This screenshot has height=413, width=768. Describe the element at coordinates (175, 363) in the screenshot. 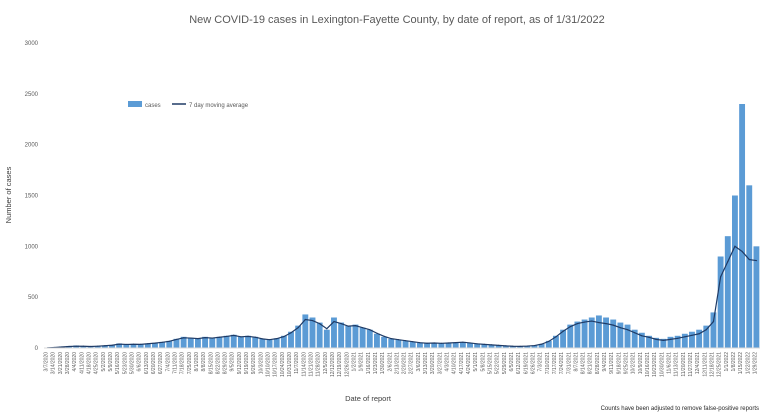

I see `x-tick-label-18: 7/11/2020` at that location.